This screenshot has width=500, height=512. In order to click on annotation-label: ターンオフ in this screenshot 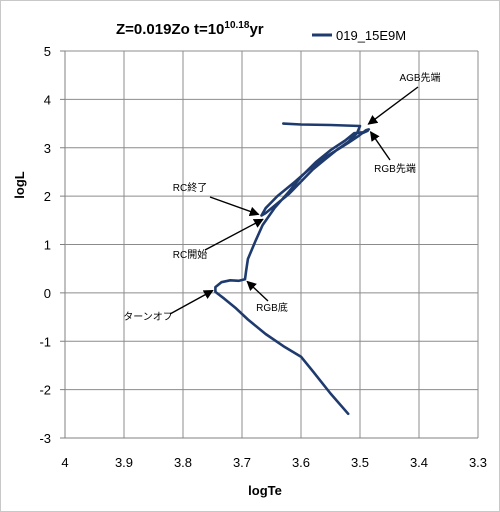, I will do `click(148, 317)`.